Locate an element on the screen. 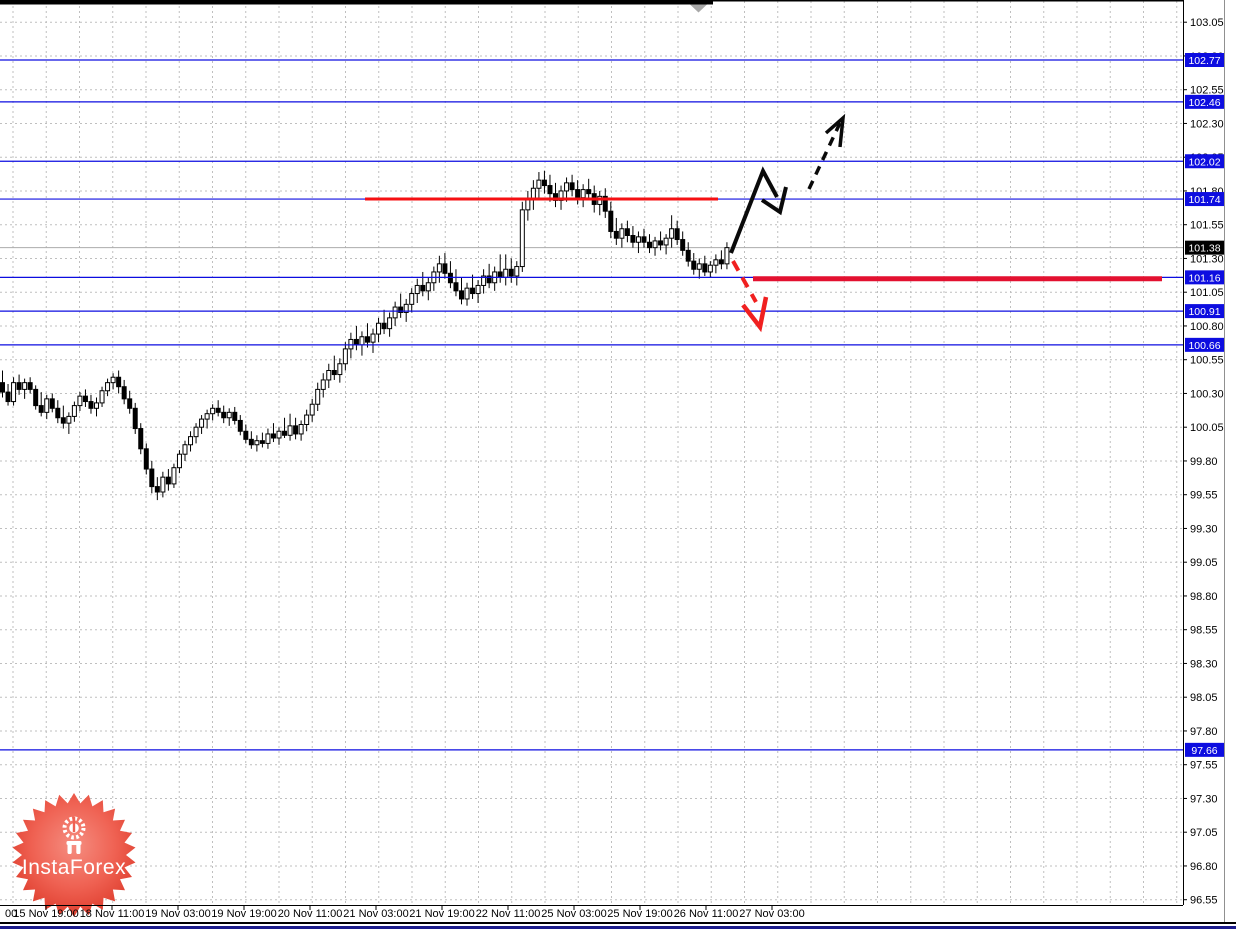  time-tick-label: 26 Nov 11:00 is located at coordinates (706, 914).